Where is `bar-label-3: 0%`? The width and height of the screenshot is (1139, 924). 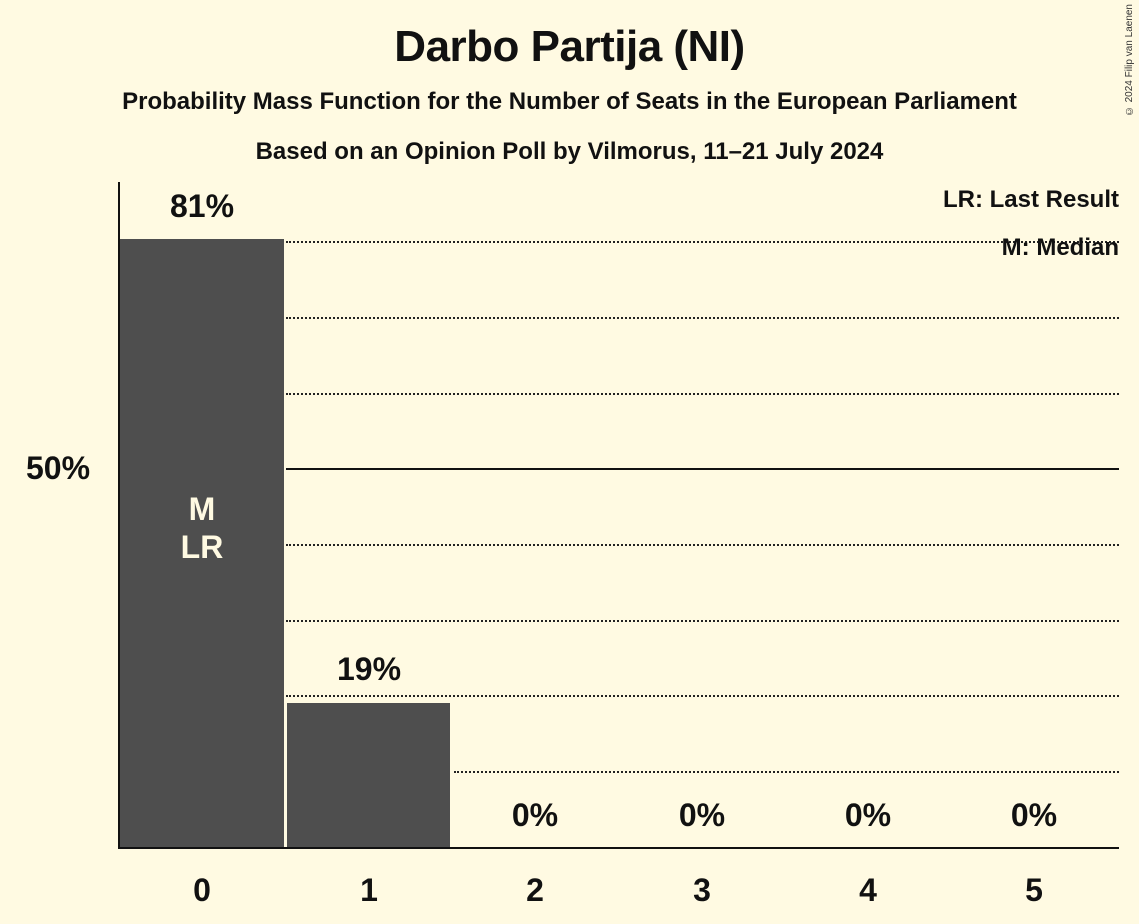 bar-label-3: 0% is located at coordinates (702, 815).